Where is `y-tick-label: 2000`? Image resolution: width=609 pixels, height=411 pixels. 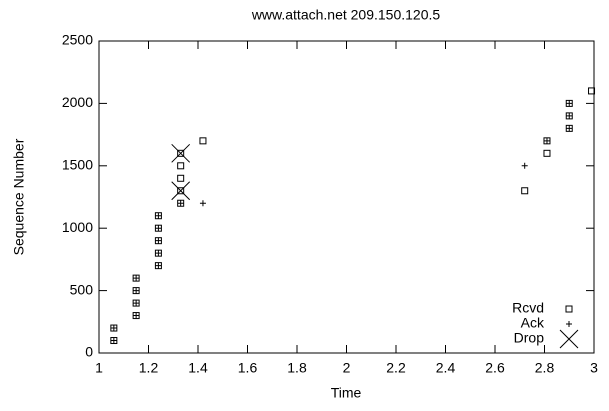 y-tick-label: 2000 is located at coordinates (77, 102).